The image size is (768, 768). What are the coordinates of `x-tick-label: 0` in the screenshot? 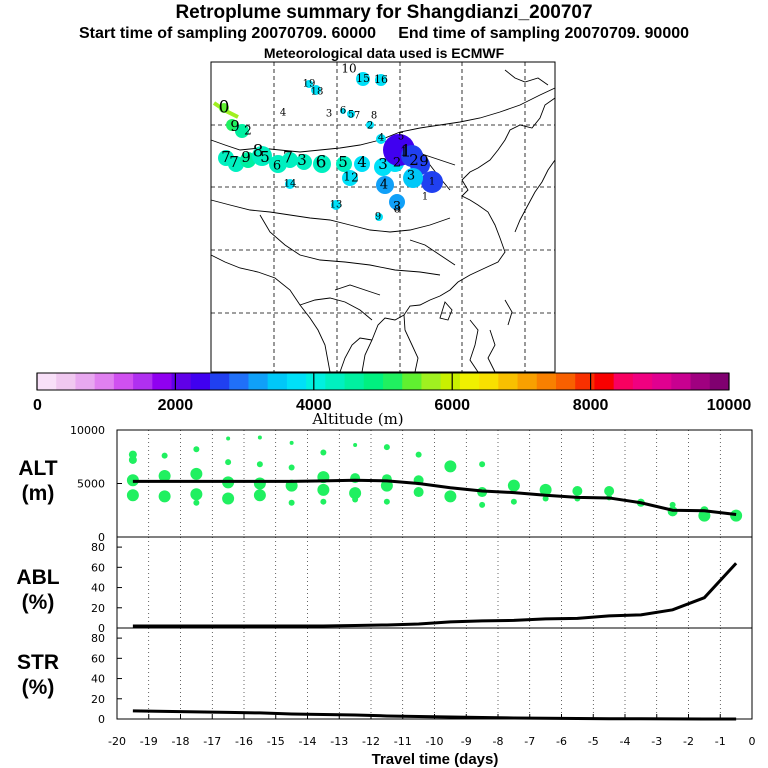 It's located at (752, 741).